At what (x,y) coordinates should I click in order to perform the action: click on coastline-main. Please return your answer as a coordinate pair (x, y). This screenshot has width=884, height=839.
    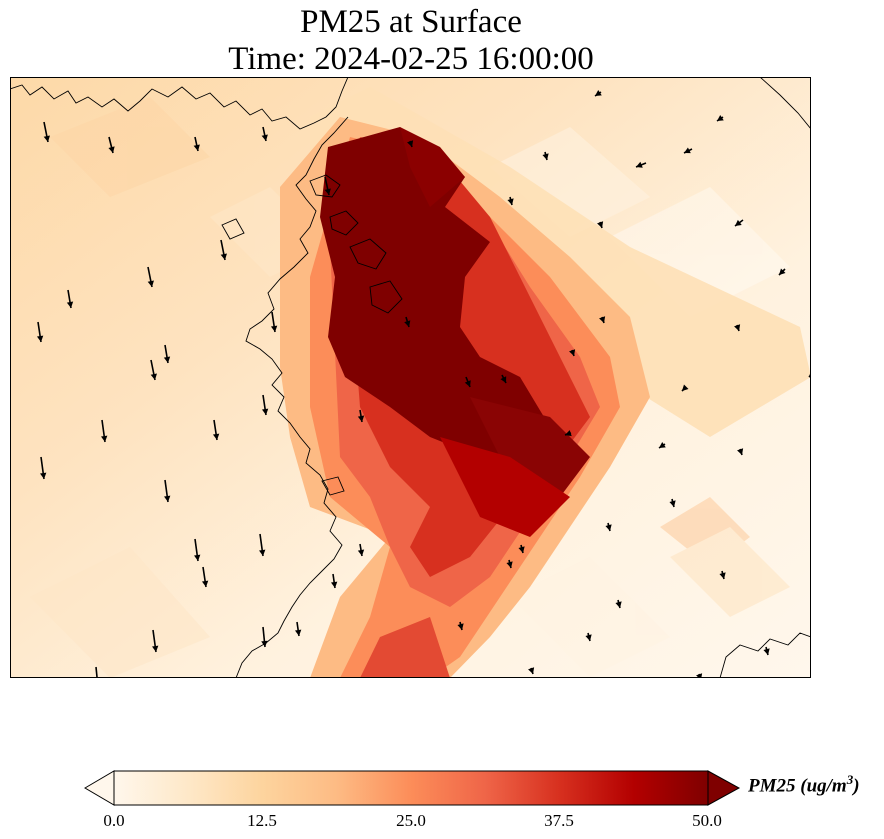
    Looking at the image, I should click on (292, 397).